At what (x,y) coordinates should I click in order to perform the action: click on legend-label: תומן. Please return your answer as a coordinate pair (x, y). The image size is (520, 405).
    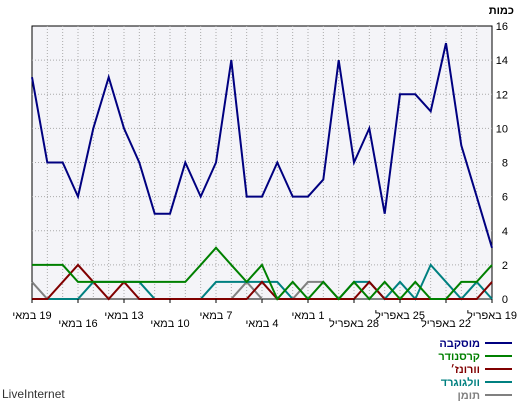
    Looking at the image, I should click on (468, 396).